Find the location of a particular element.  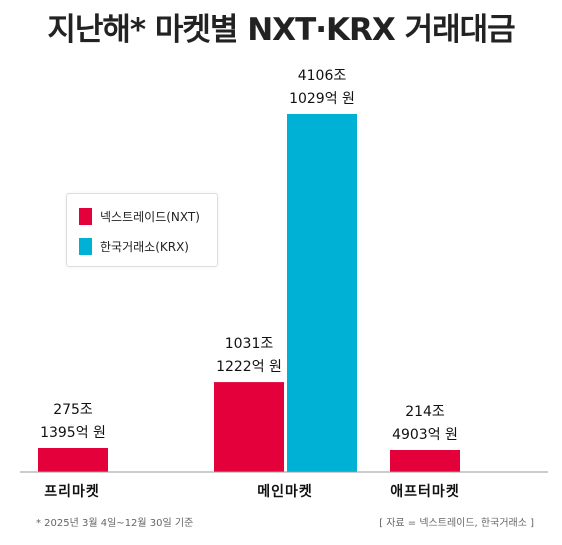

legend-item-nxt: 넥스트레이드(NXT) is located at coordinates (139, 216).